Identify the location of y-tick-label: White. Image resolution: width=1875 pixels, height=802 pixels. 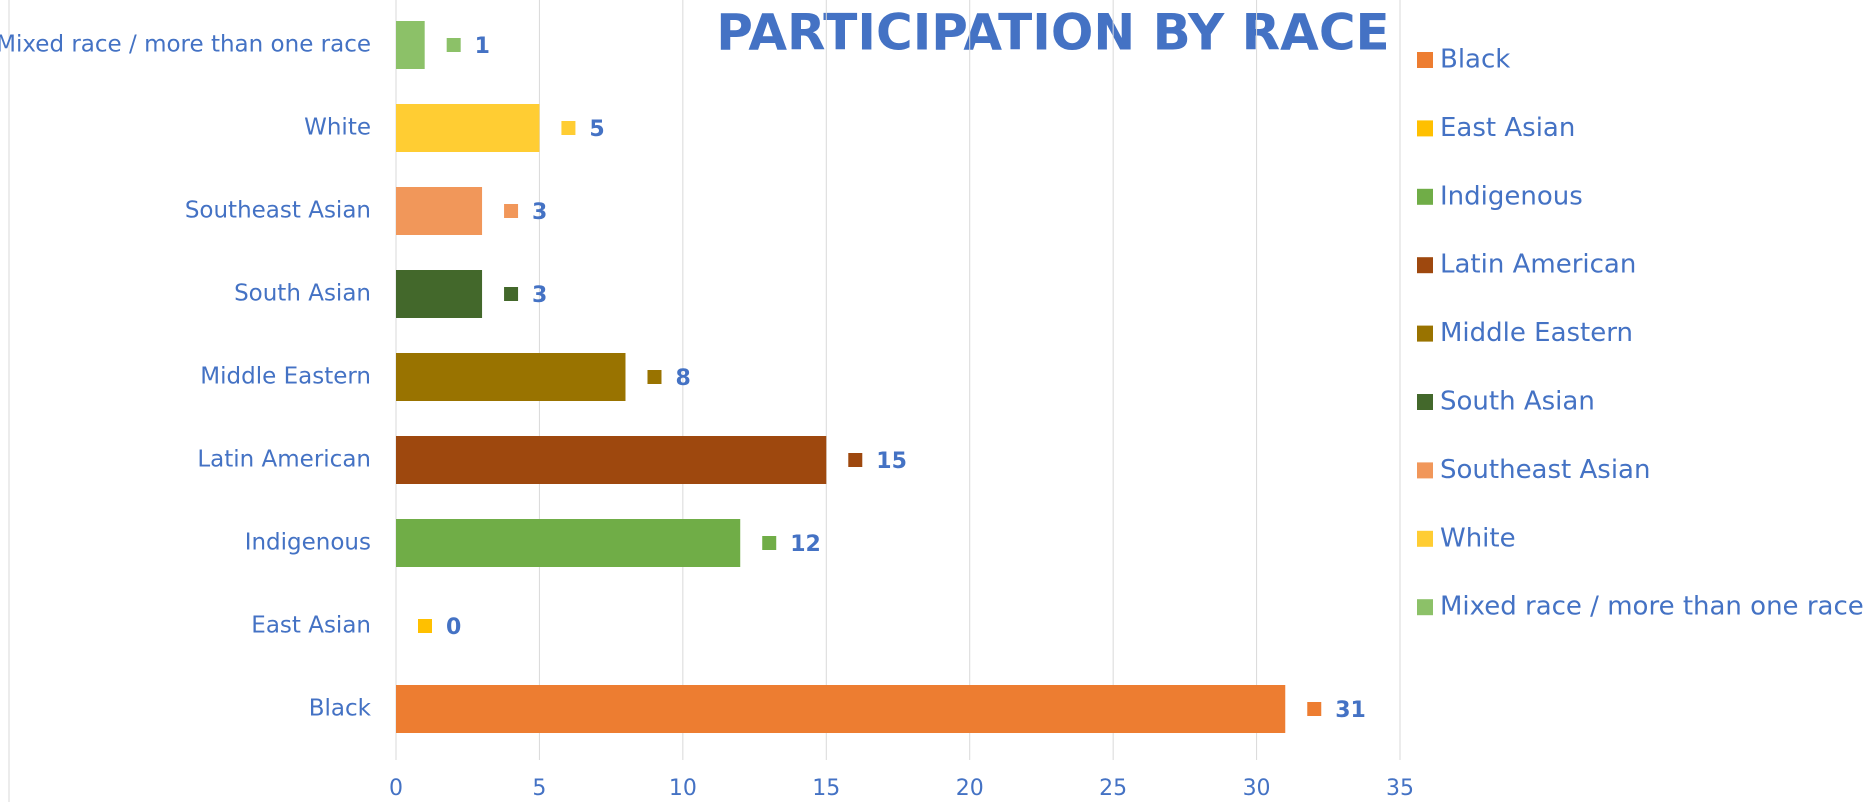
(337, 128).